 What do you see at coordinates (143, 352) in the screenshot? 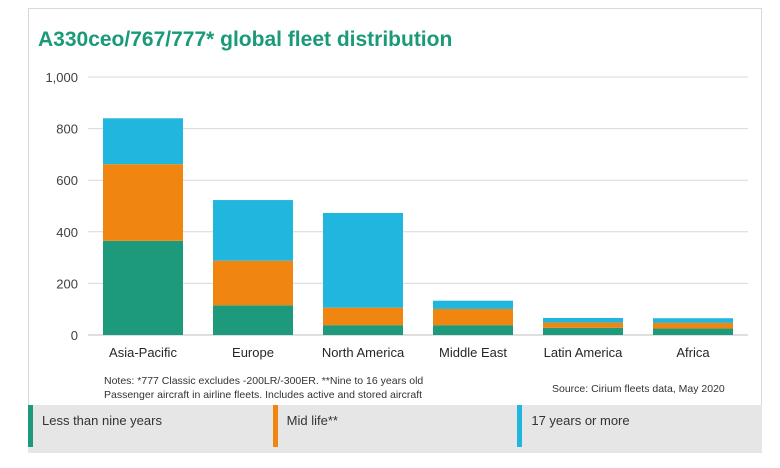
I see `x-tick-label: Asia-Pacific` at bounding box center [143, 352].